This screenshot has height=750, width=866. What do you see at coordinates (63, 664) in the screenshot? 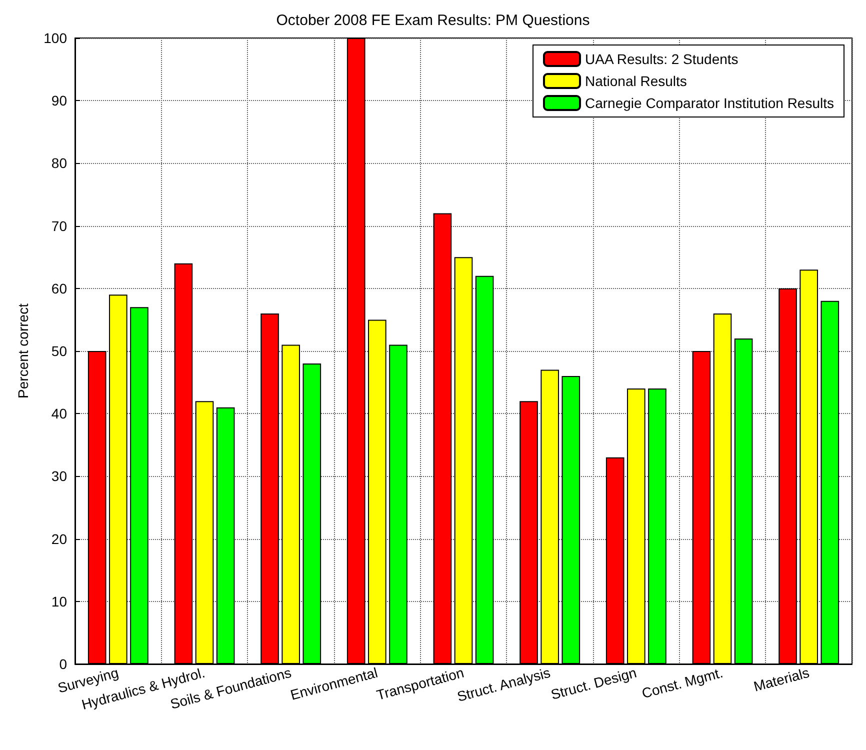
I see `y-tick-label: 0` at bounding box center [63, 664].